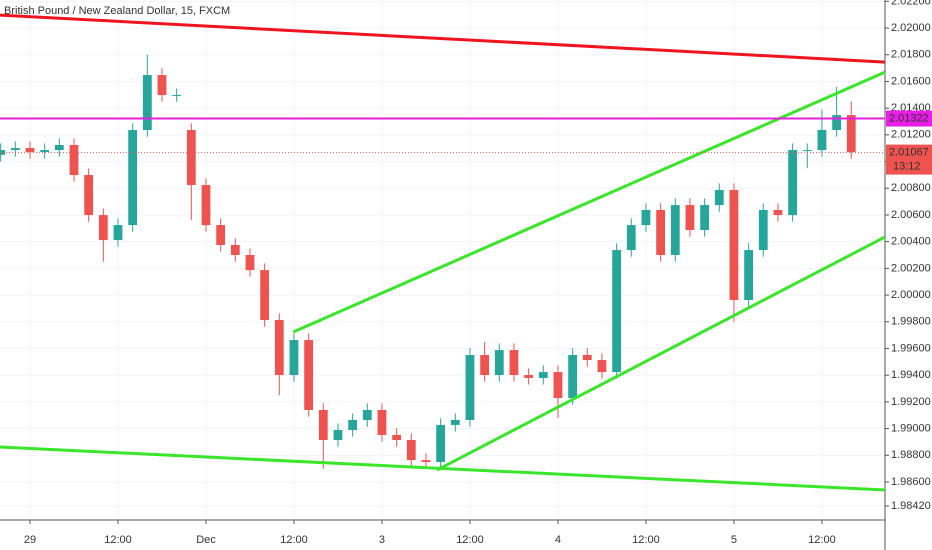 The image size is (932, 550). I want to click on x-tick-label: 29, so click(30, 540).